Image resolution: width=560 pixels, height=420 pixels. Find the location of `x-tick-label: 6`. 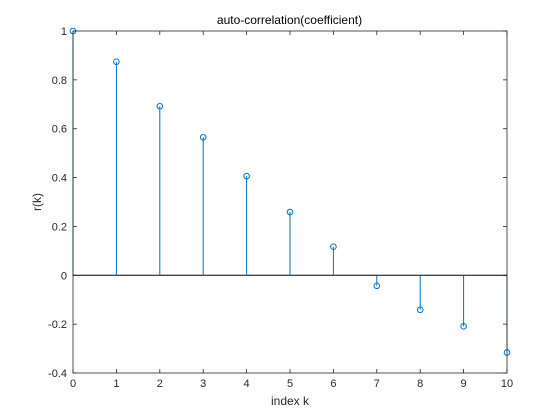

x-tick-label: 6 is located at coordinates (333, 384).